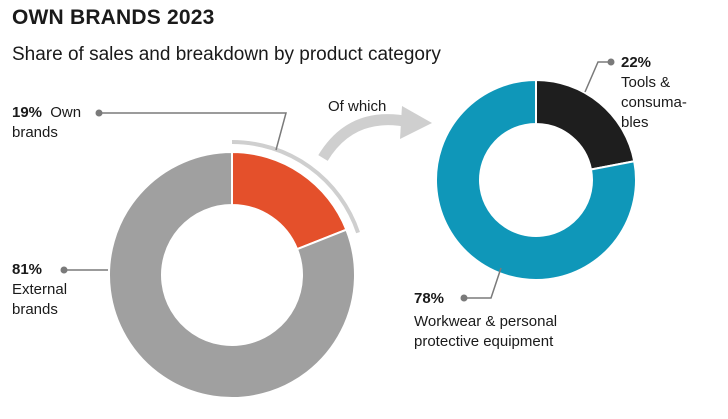  Describe the element at coordinates (357, 106) in the screenshot. I see `connector-label: Of which` at that location.